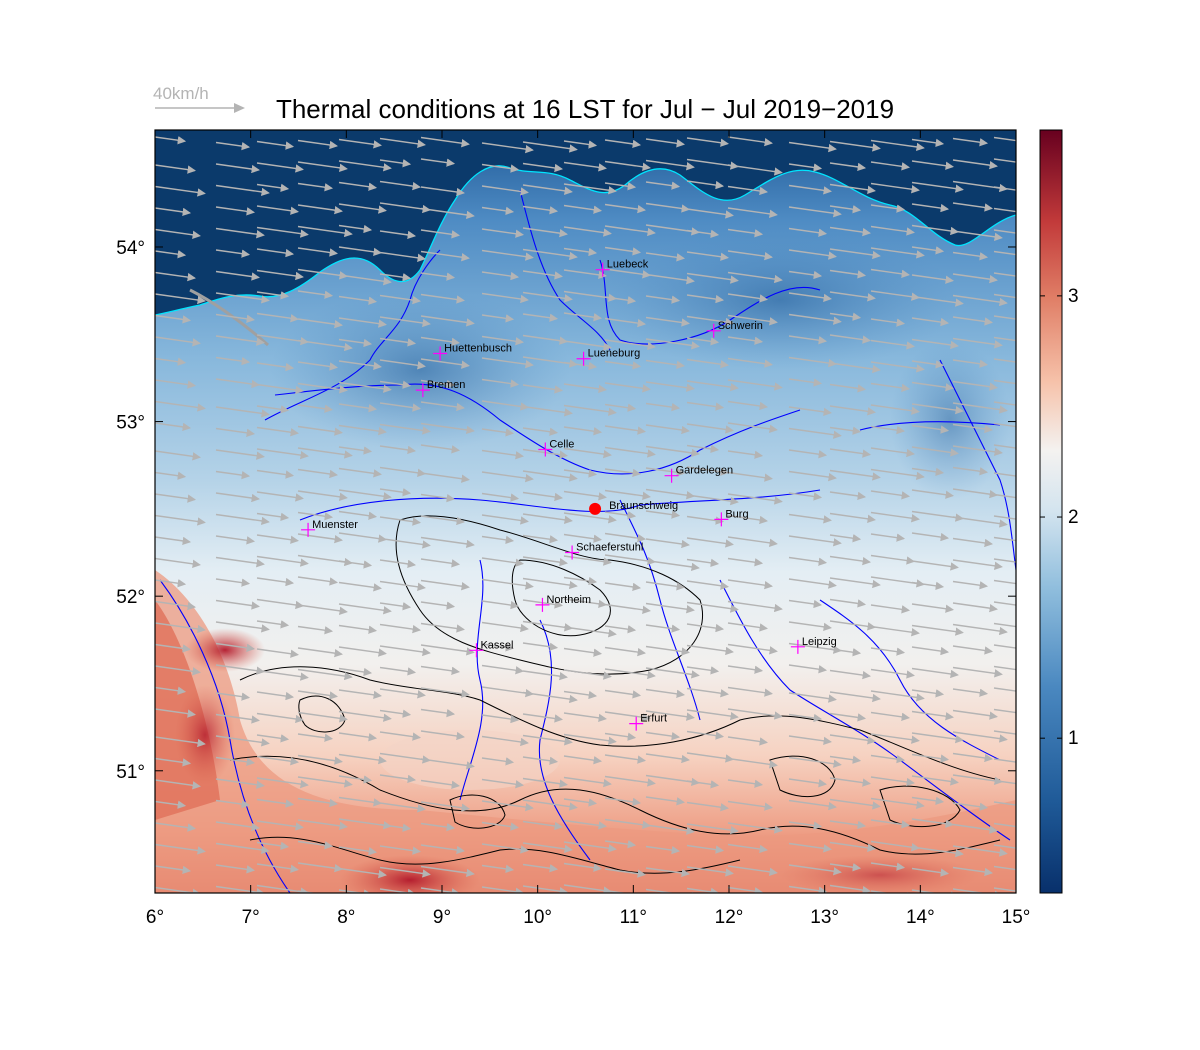  I want to click on city-luebeck: Luebeck, so click(622, 268).